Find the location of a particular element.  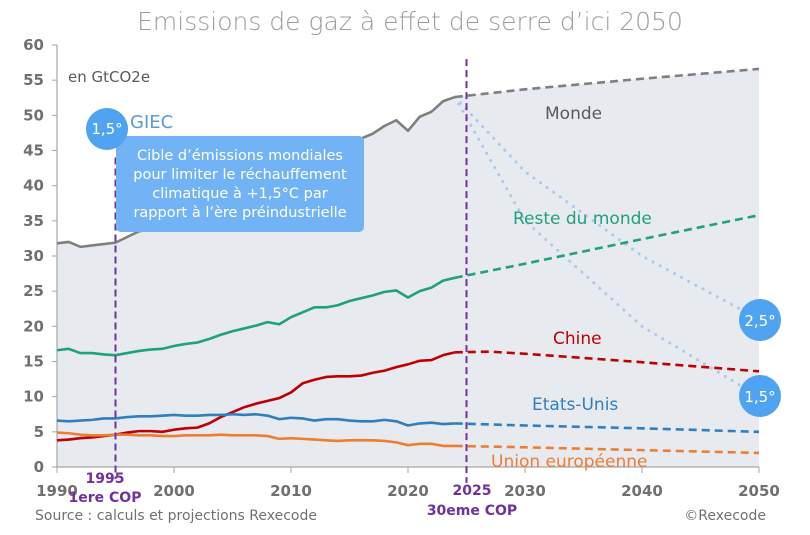

x-tick-label: 1990 is located at coordinates (57, 491).